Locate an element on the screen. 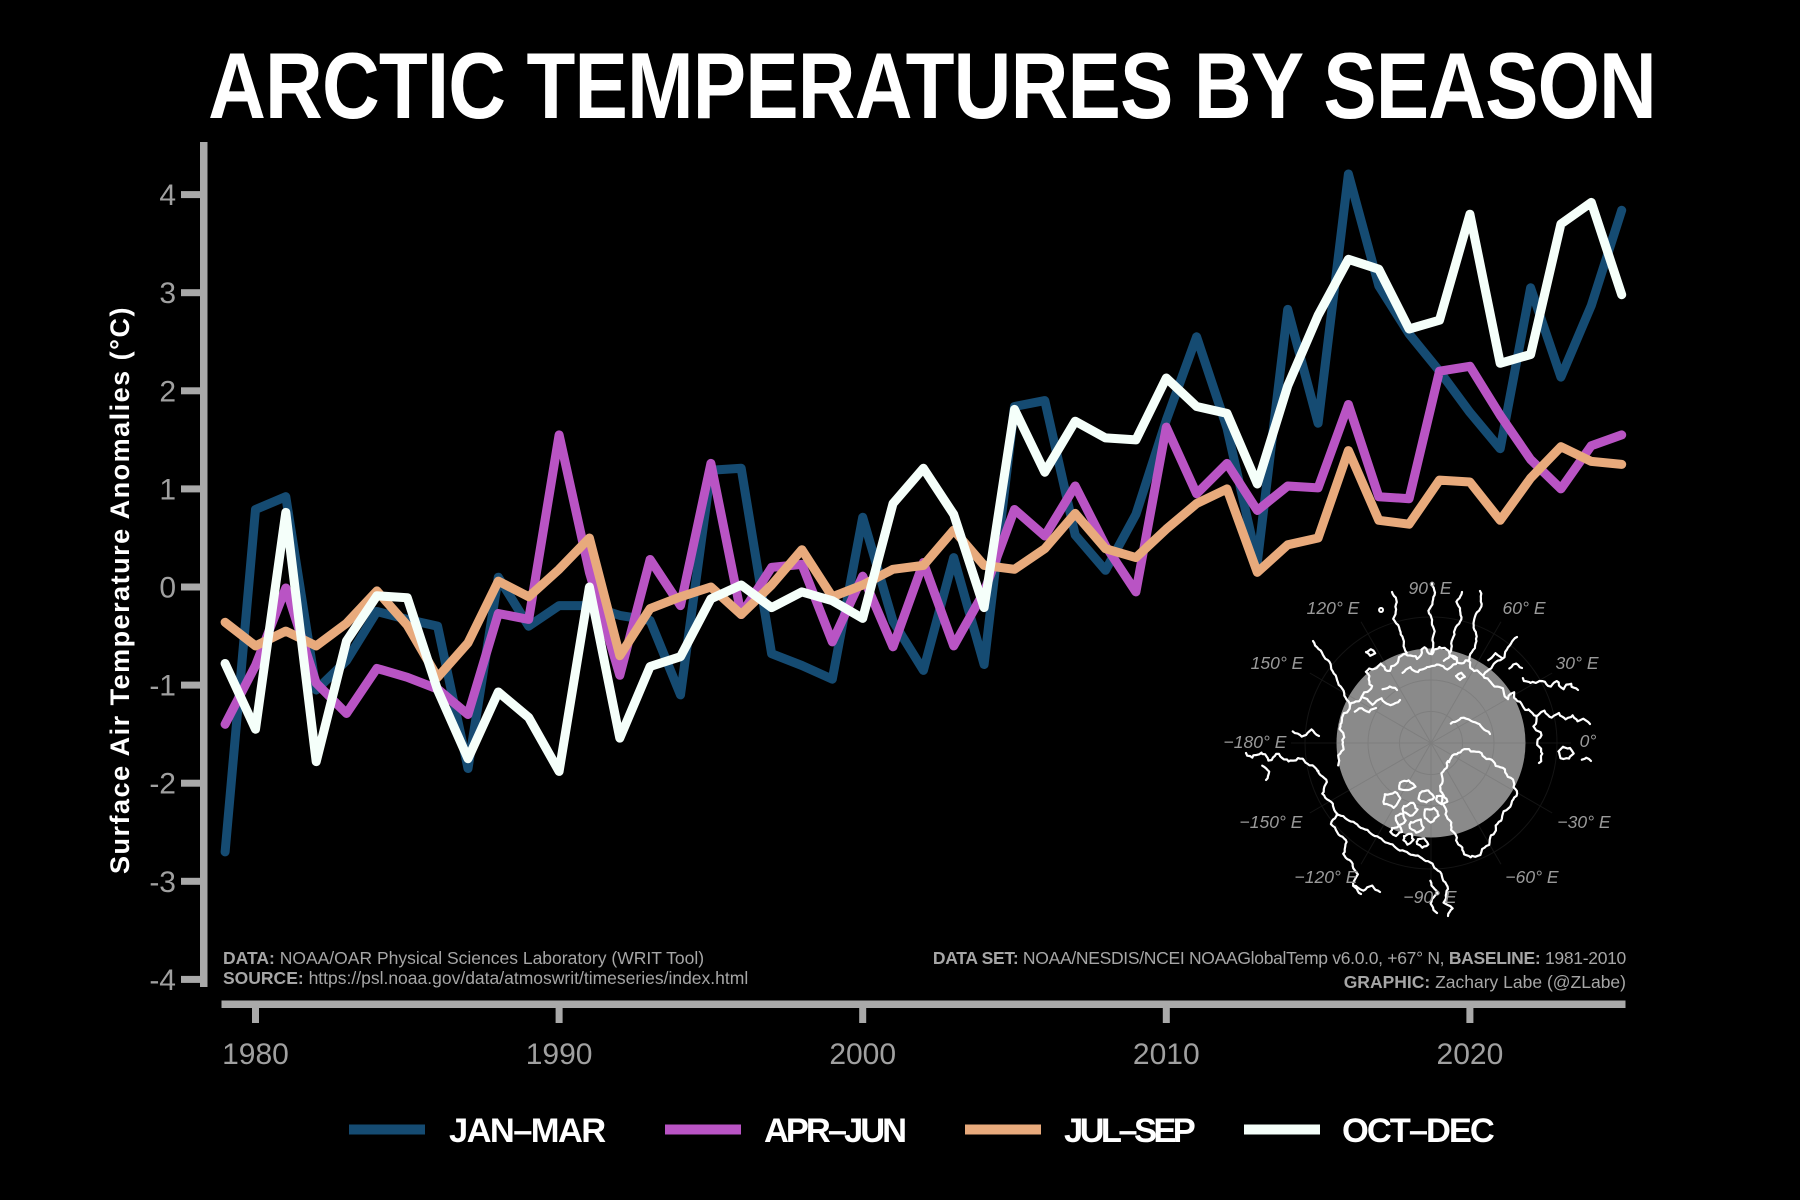  svg-text: 2010 is located at coordinates (1166, 1054).